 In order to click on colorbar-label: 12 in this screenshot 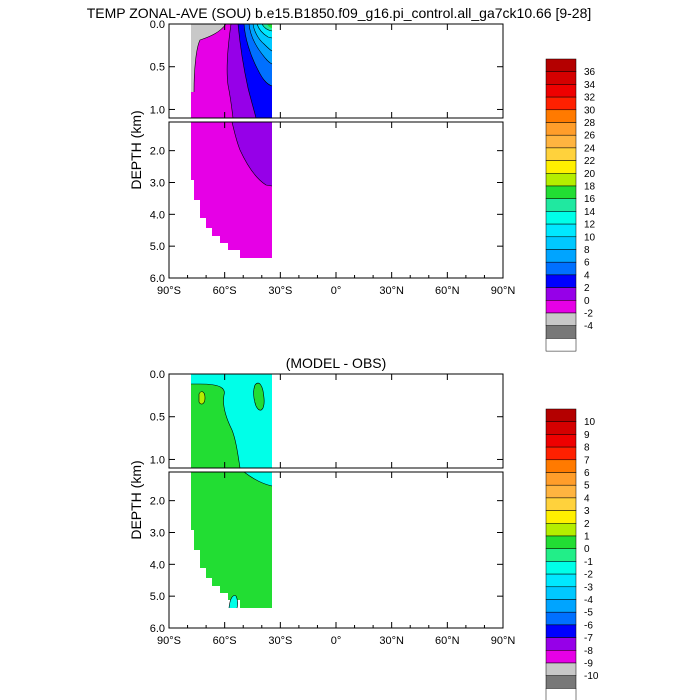, I will do `click(590, 225)`.